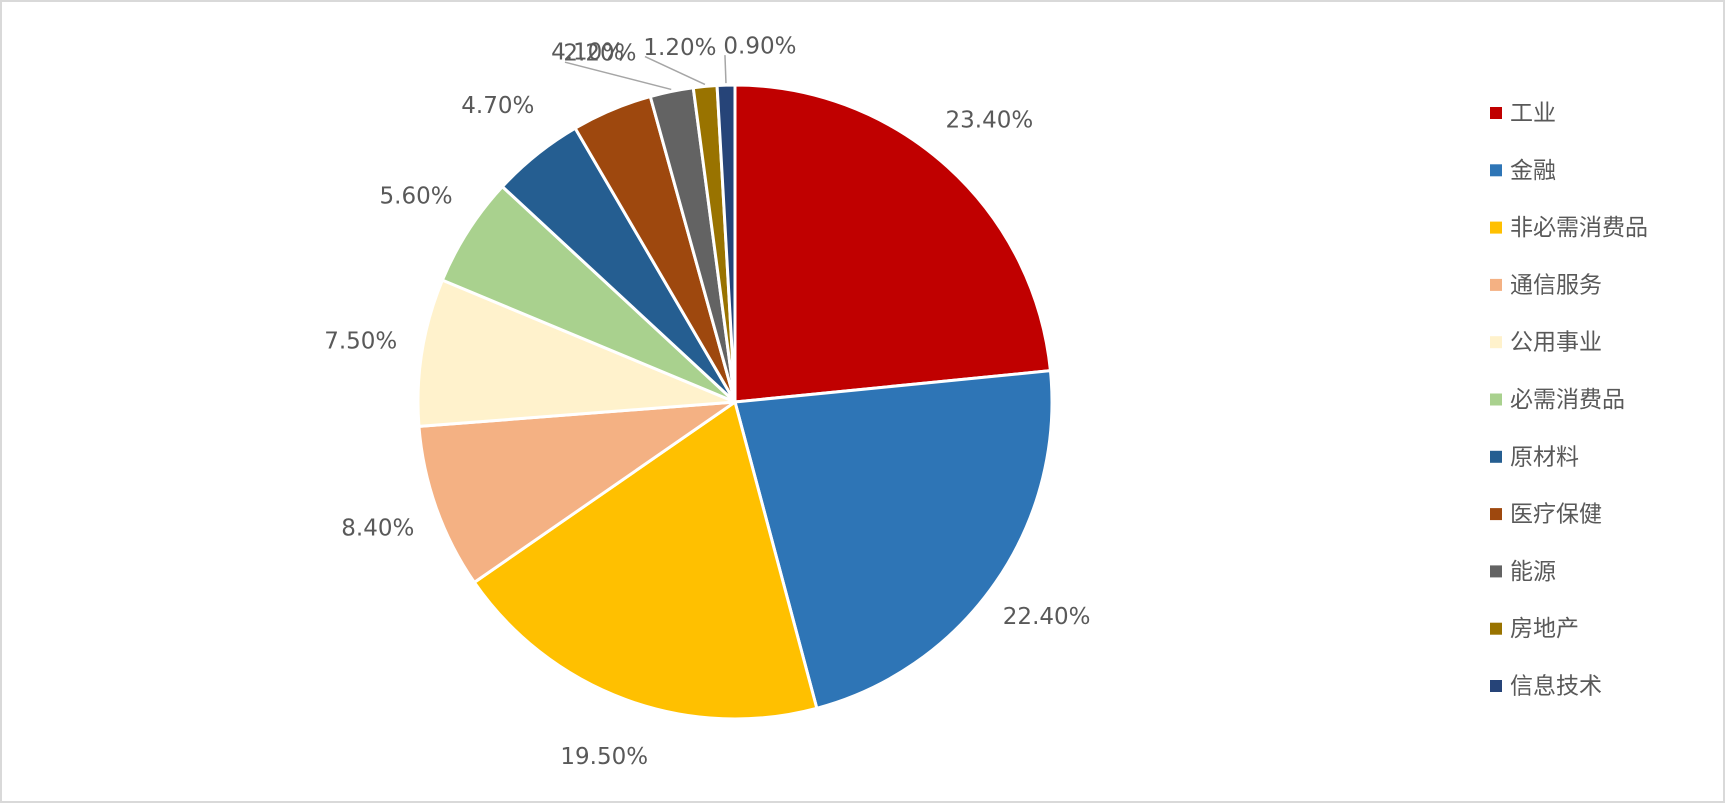 The width and height of the screenshot is (1725, 803). I want to click on legend-label: 工业, so click(1533, 114).